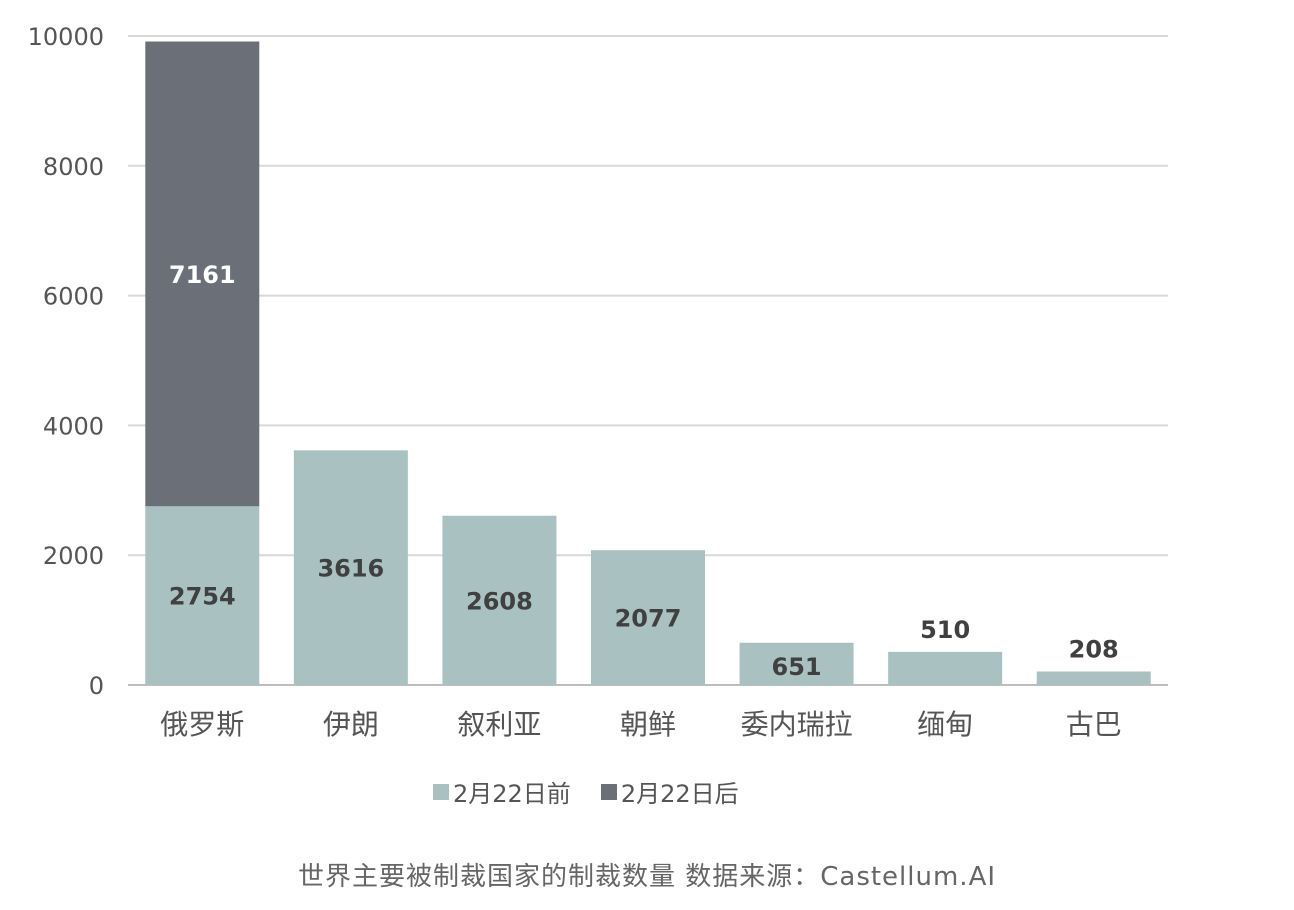 The height and width of the screenshot is (910, 1294). Describe the element at coordinates (202, 724) in the screenshot. I see `x-category-label: 俄罗斯` at that location.